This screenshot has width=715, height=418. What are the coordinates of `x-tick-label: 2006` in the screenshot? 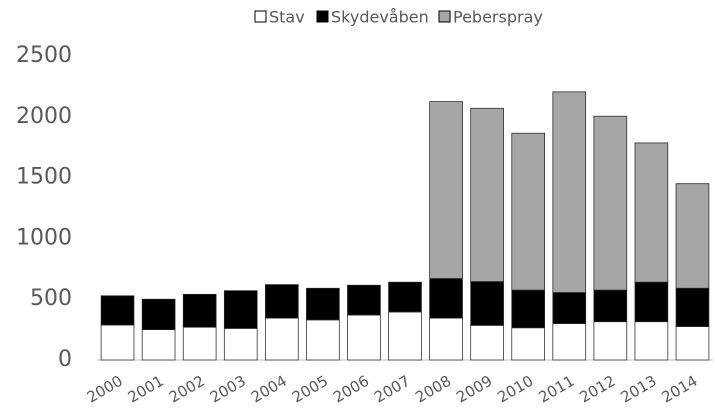 It's located at (351, 389).